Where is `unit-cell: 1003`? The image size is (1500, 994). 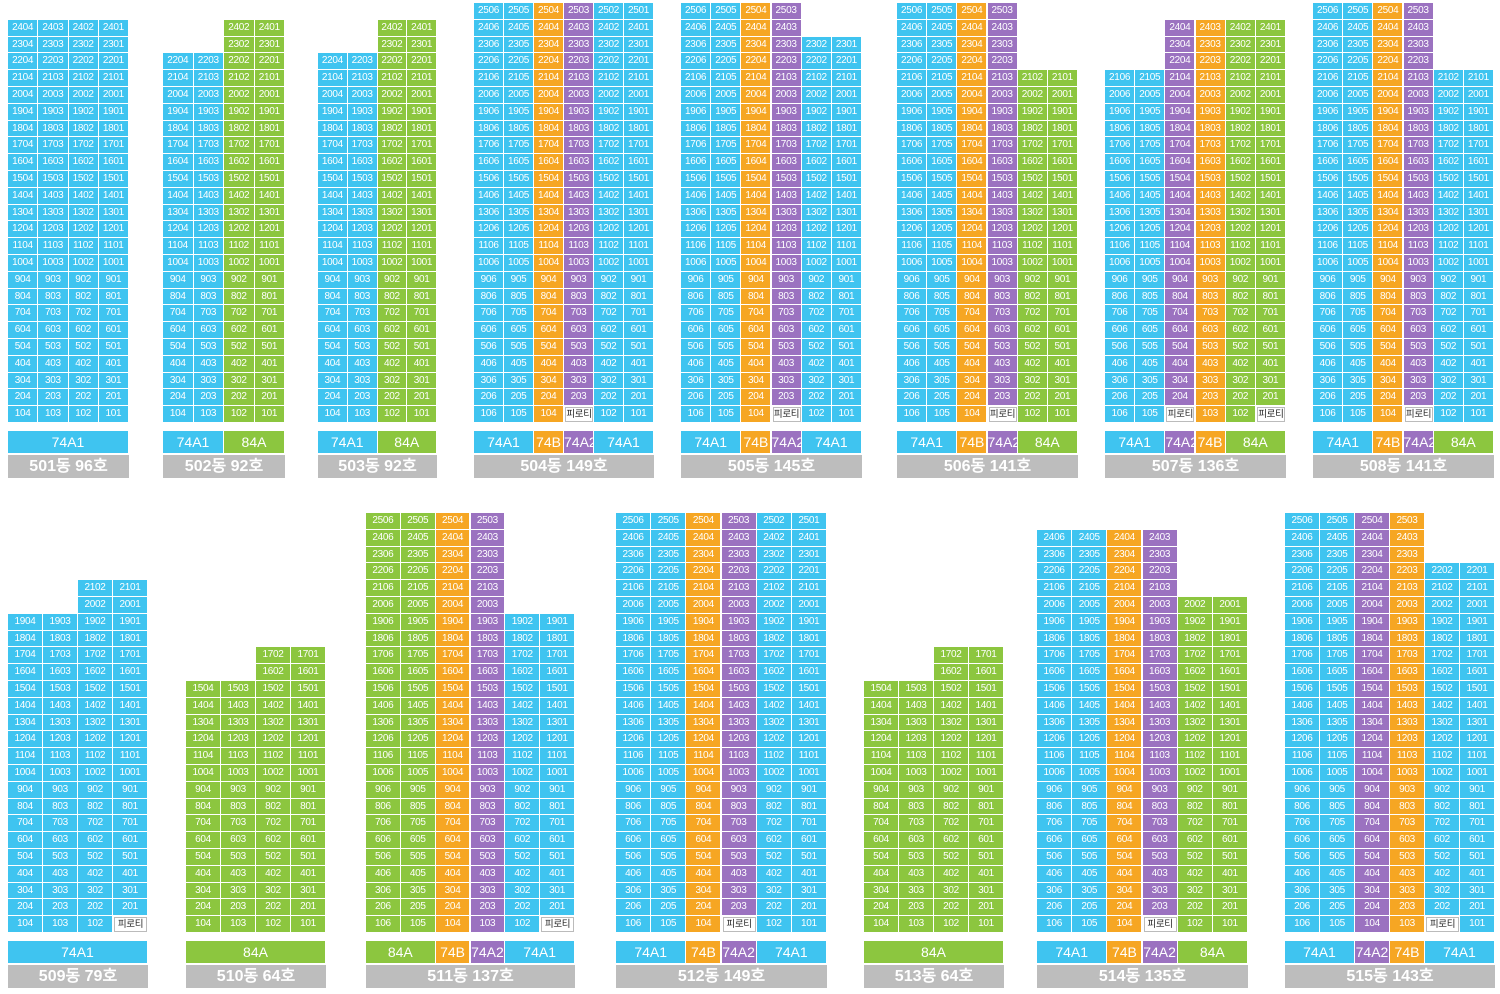 unit-cell: 1003 is located at coordinates (579, 263).